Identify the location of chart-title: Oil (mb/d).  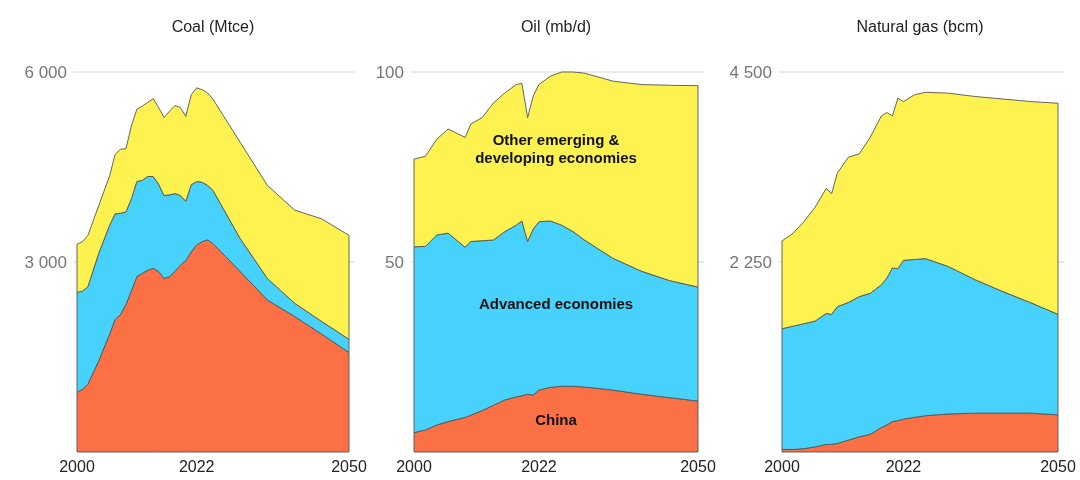
(556, 26).